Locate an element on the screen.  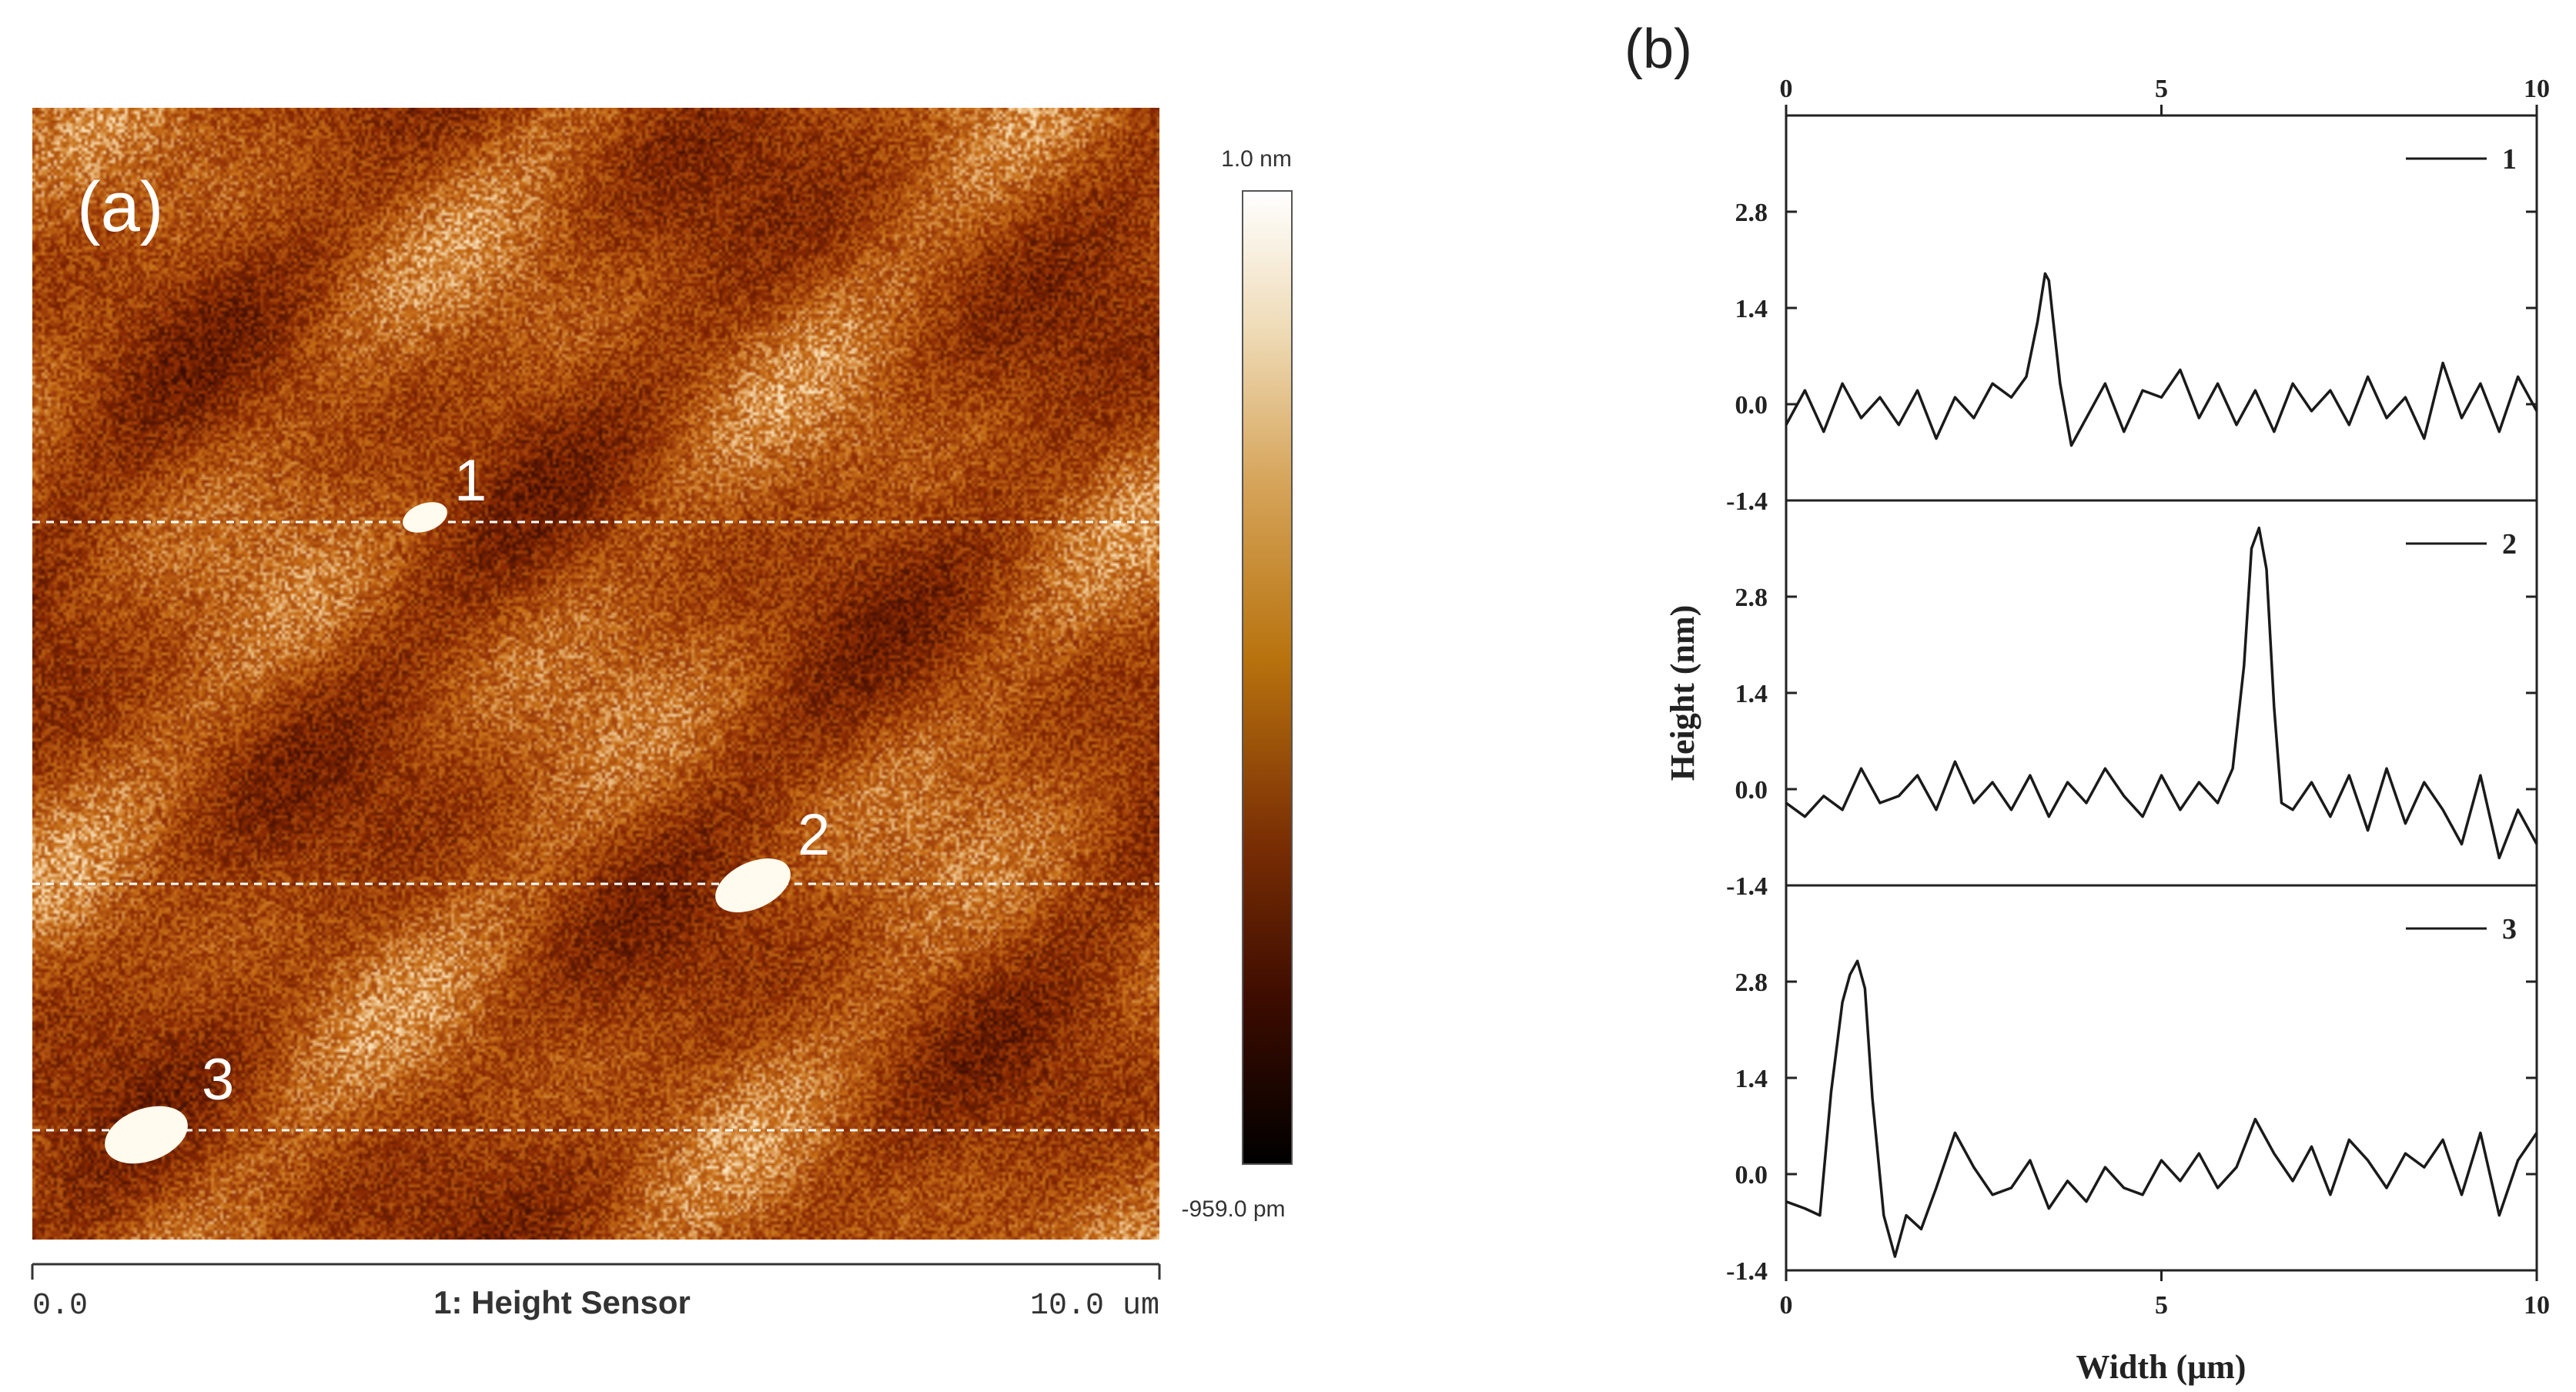
colorbar-max-label: 1.0 nm is located at coordinates (1257, 159).